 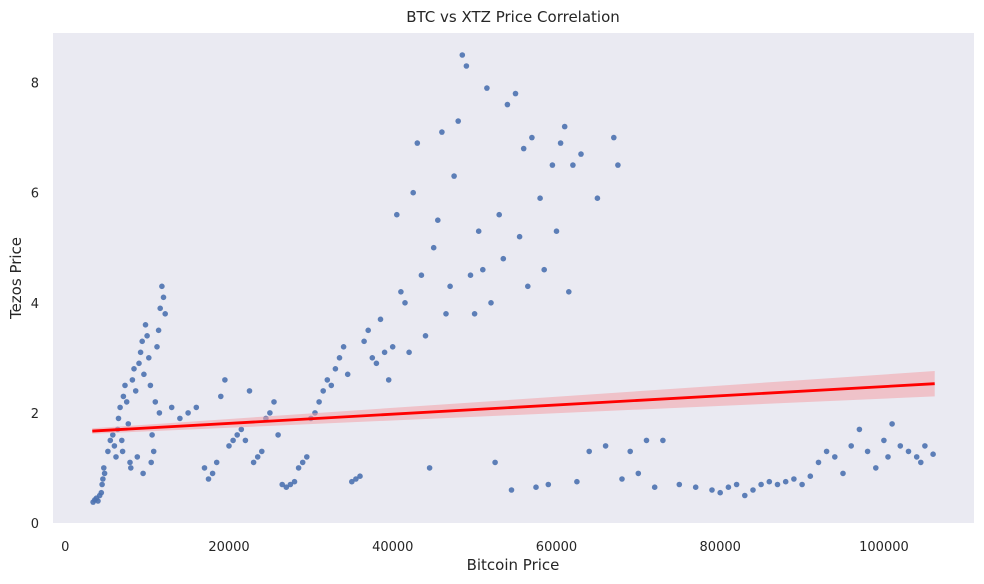 I want to click on x-axis-label: Bitcoin Price, so click(x=513, y=565).